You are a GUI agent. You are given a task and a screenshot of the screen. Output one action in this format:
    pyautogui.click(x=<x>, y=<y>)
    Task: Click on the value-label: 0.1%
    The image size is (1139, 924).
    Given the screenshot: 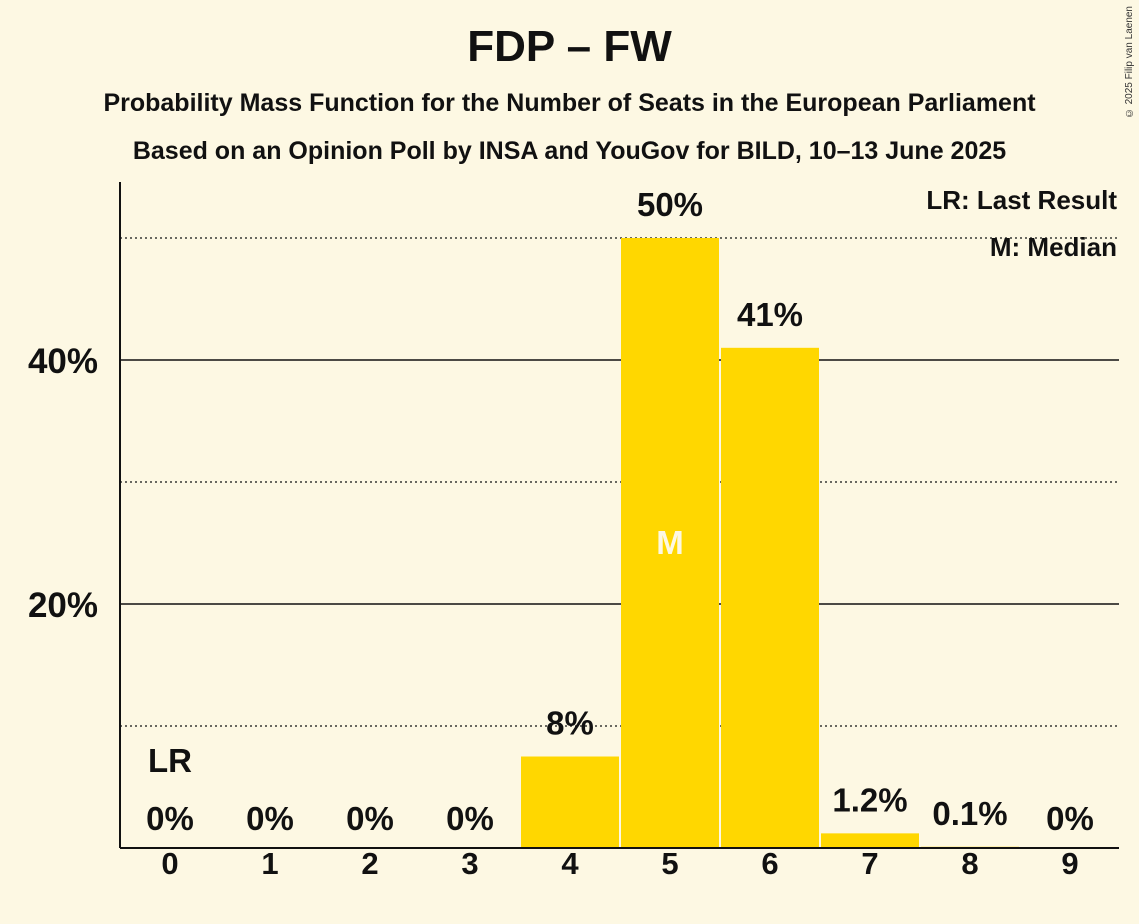 What is the action you would take?
    pyautogui.click(x=969, y=813)
    